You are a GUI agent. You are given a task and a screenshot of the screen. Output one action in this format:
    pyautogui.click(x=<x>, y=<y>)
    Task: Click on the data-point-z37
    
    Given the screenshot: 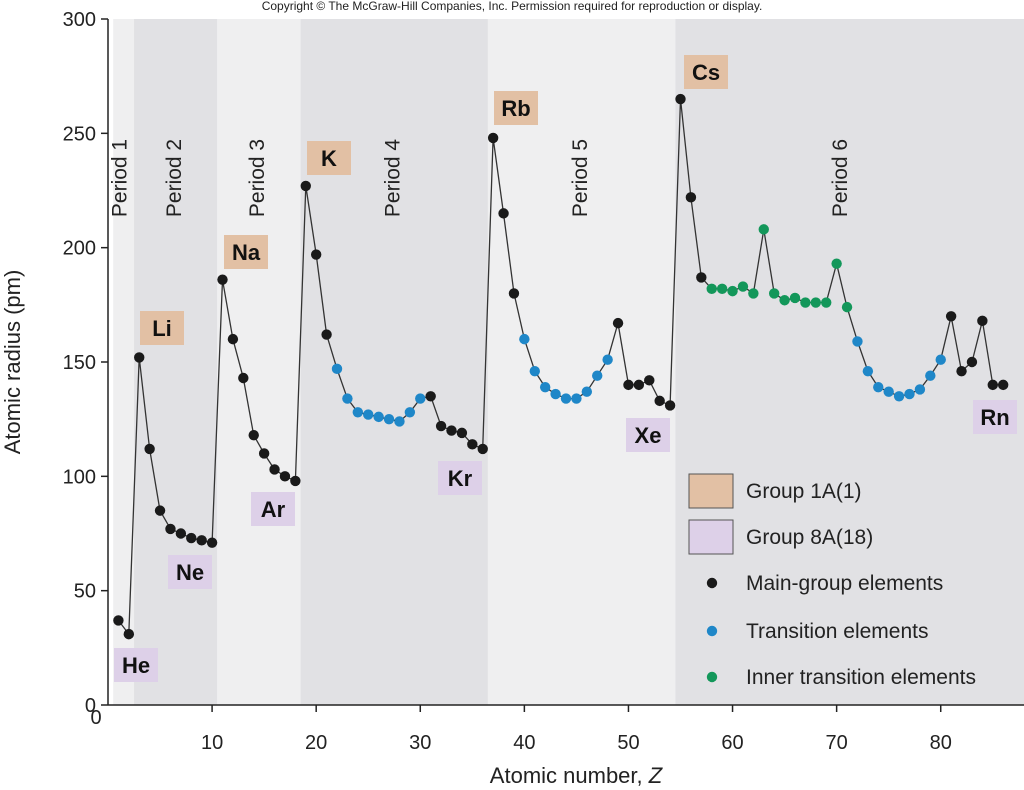 What is the action you would take?
    pyautogui.click(x=493, y=138)
    